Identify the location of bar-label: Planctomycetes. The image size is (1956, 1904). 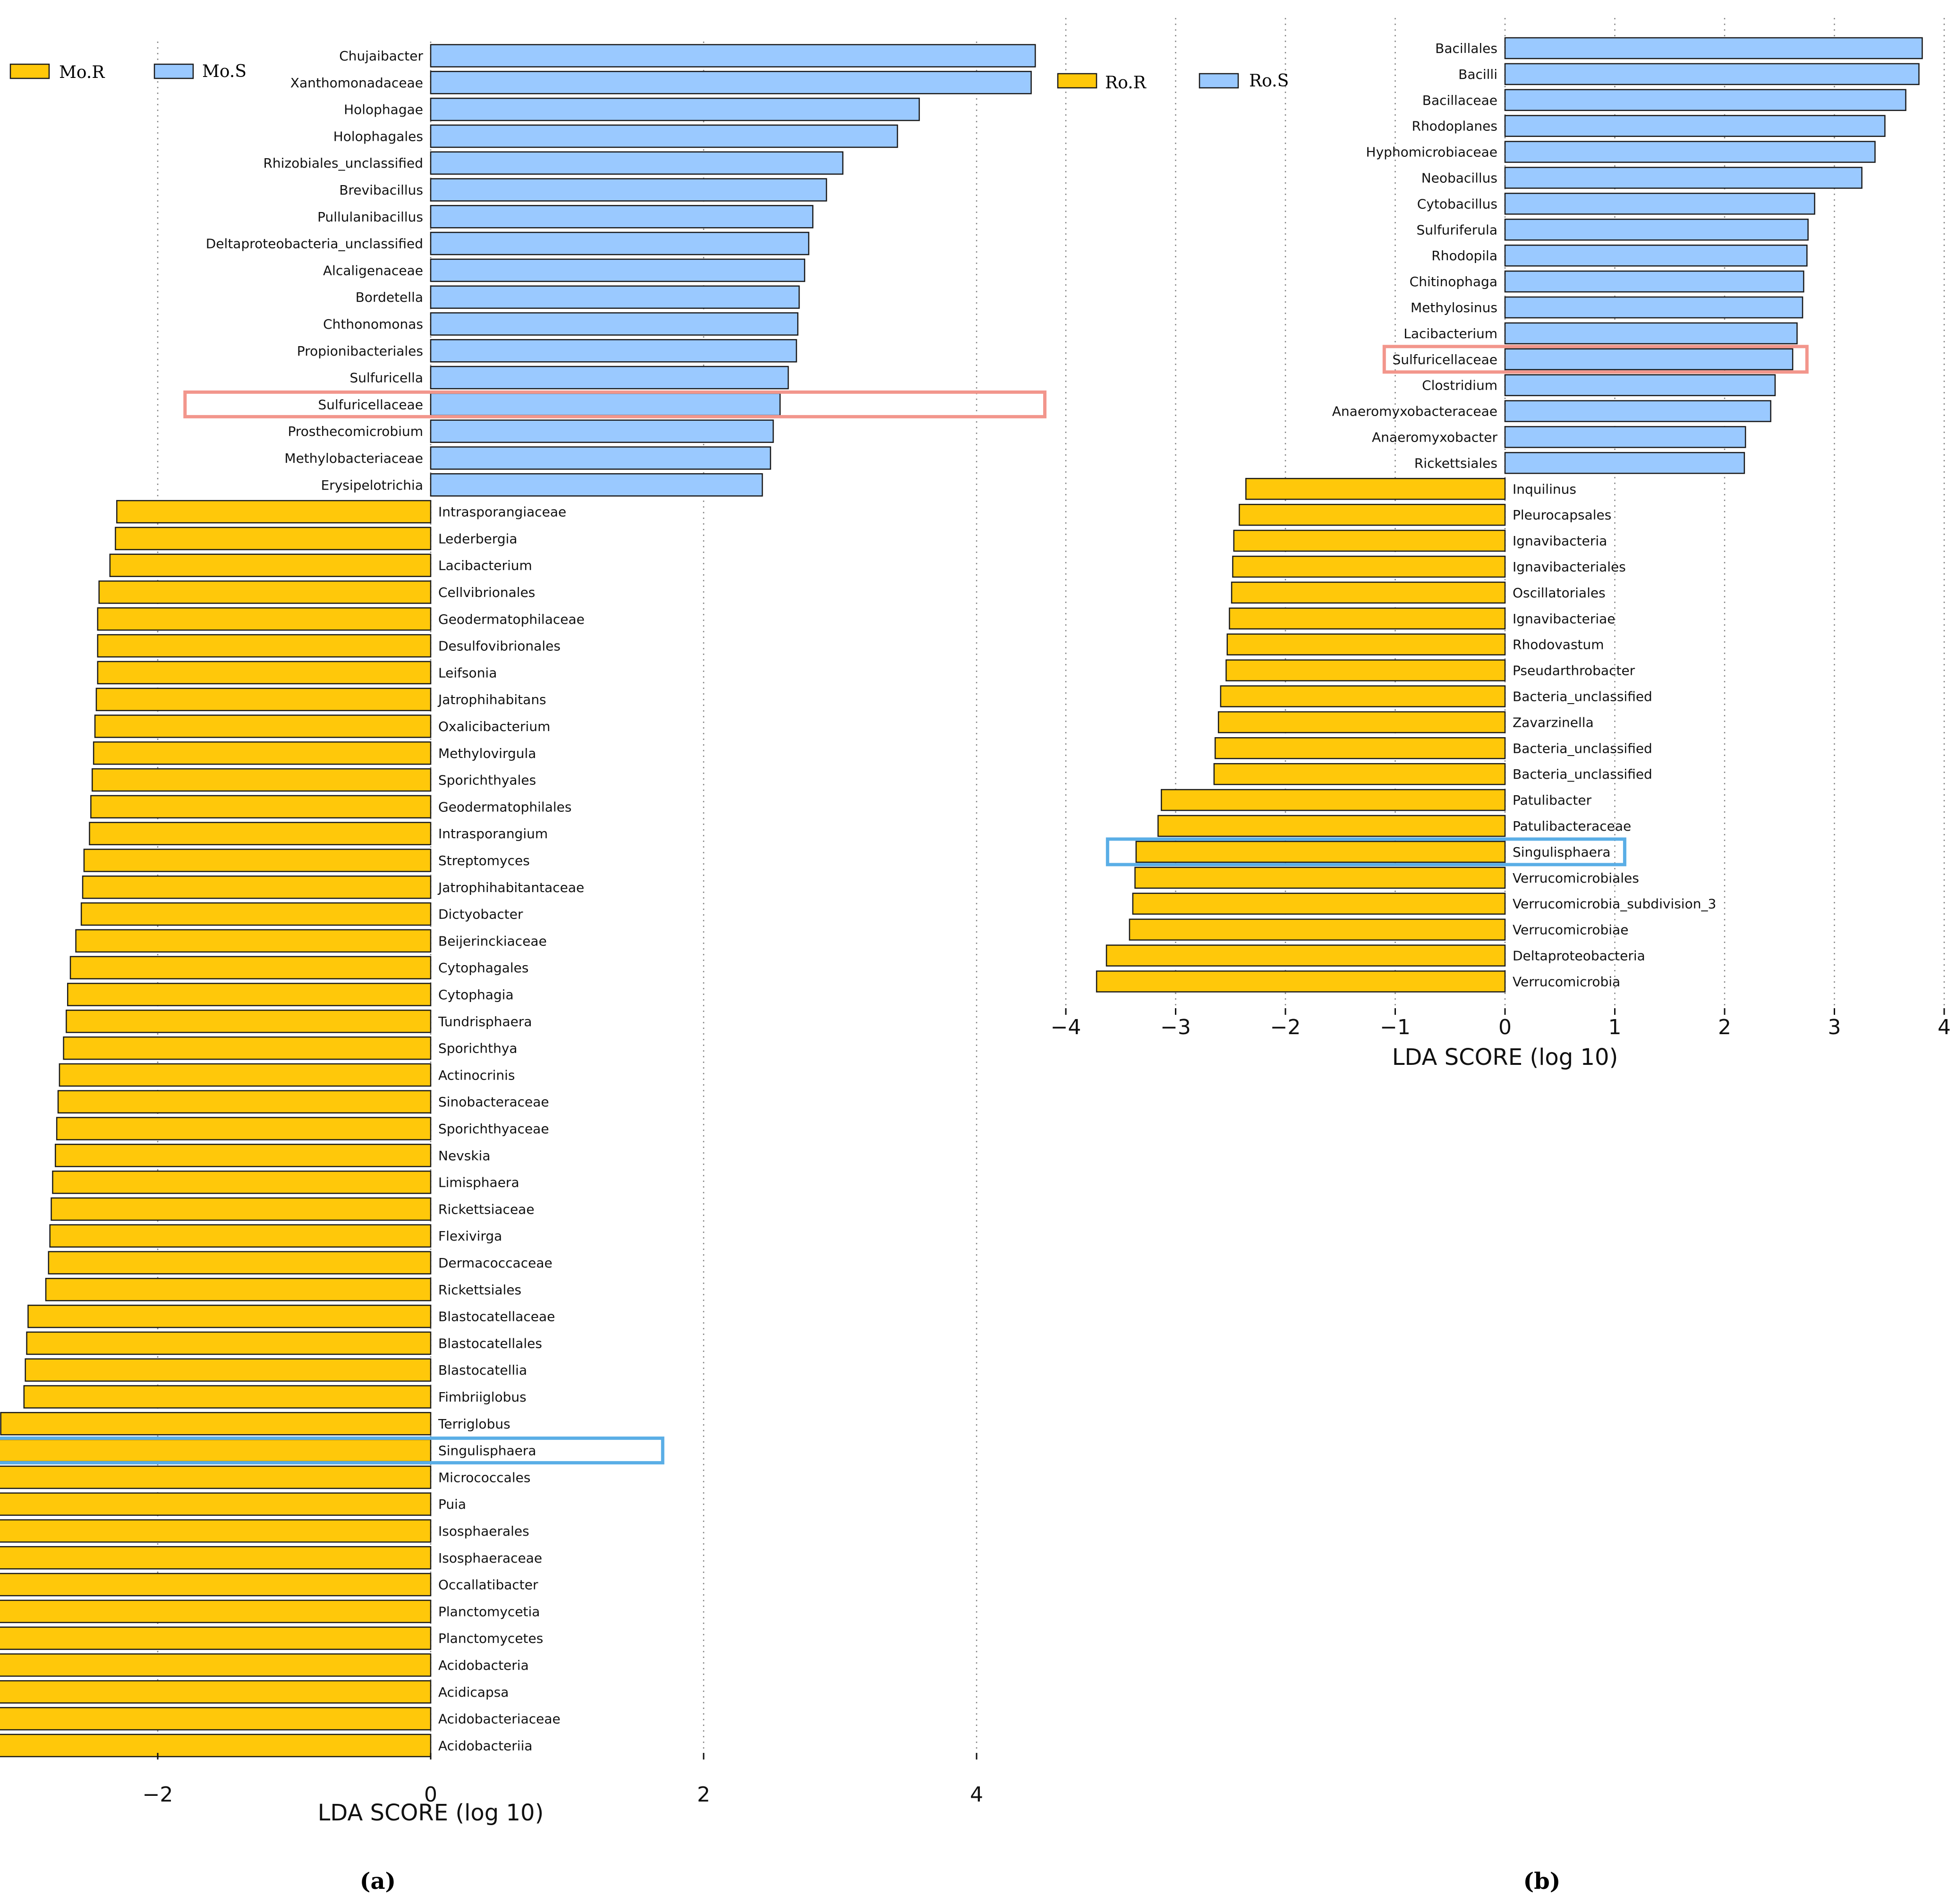
(491, 1638).